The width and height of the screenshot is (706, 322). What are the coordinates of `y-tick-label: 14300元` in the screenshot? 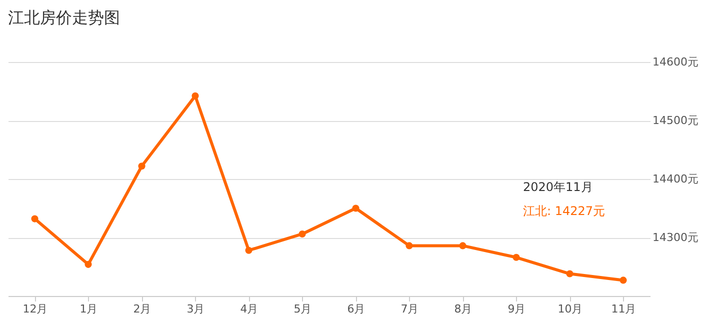 It's located at (675, 237).